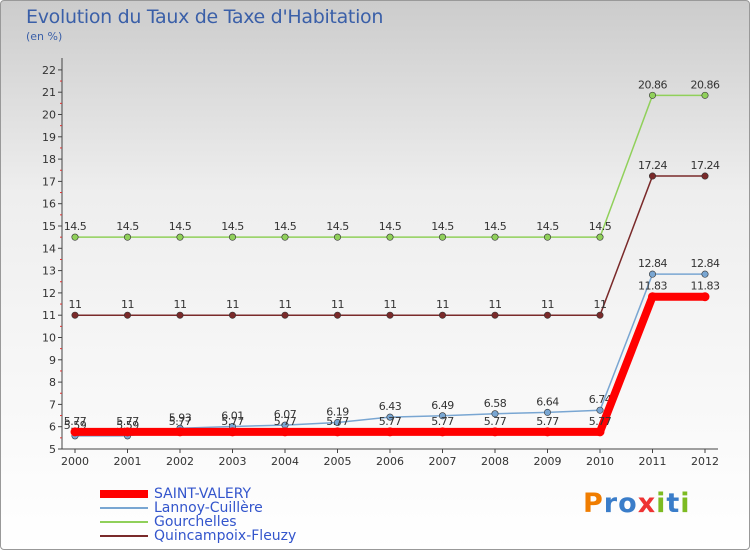 The height and width of the screenshot is (550, 750). What do you see at coordinates (495, 403) in the screenshot?
I see `data-label: 6.58` at bounding box center [495, 403].